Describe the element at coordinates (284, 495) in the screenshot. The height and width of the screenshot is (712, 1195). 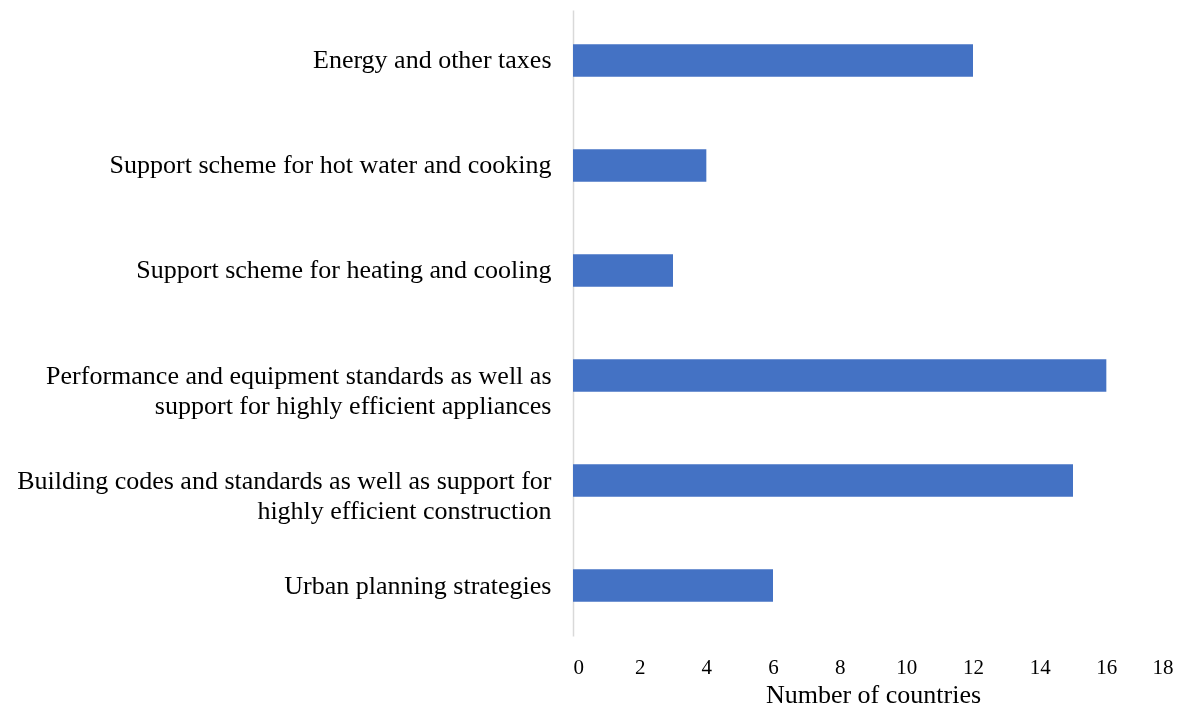
I see `y-tick-label: Building codes and standards as well as support for highly efficient construction` at that location.